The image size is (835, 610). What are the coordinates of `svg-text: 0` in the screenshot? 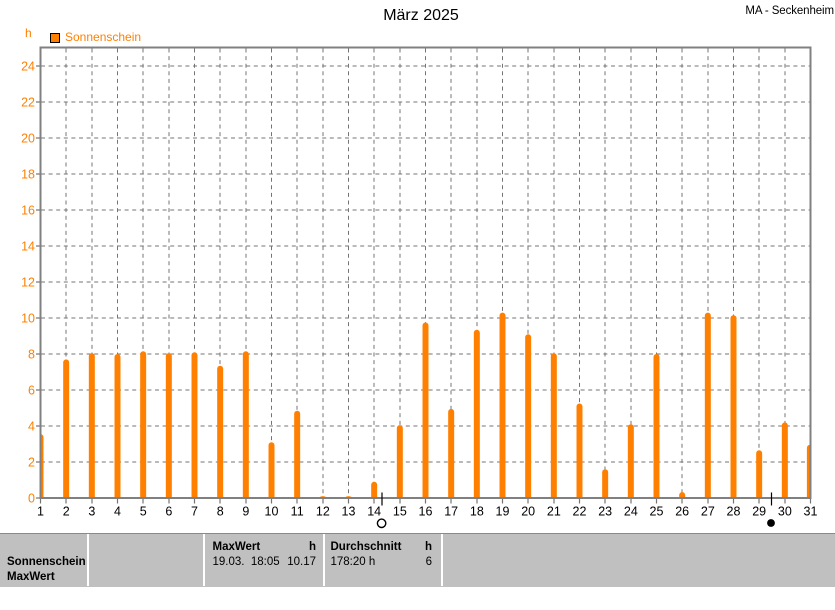 It's located at (31, 499).